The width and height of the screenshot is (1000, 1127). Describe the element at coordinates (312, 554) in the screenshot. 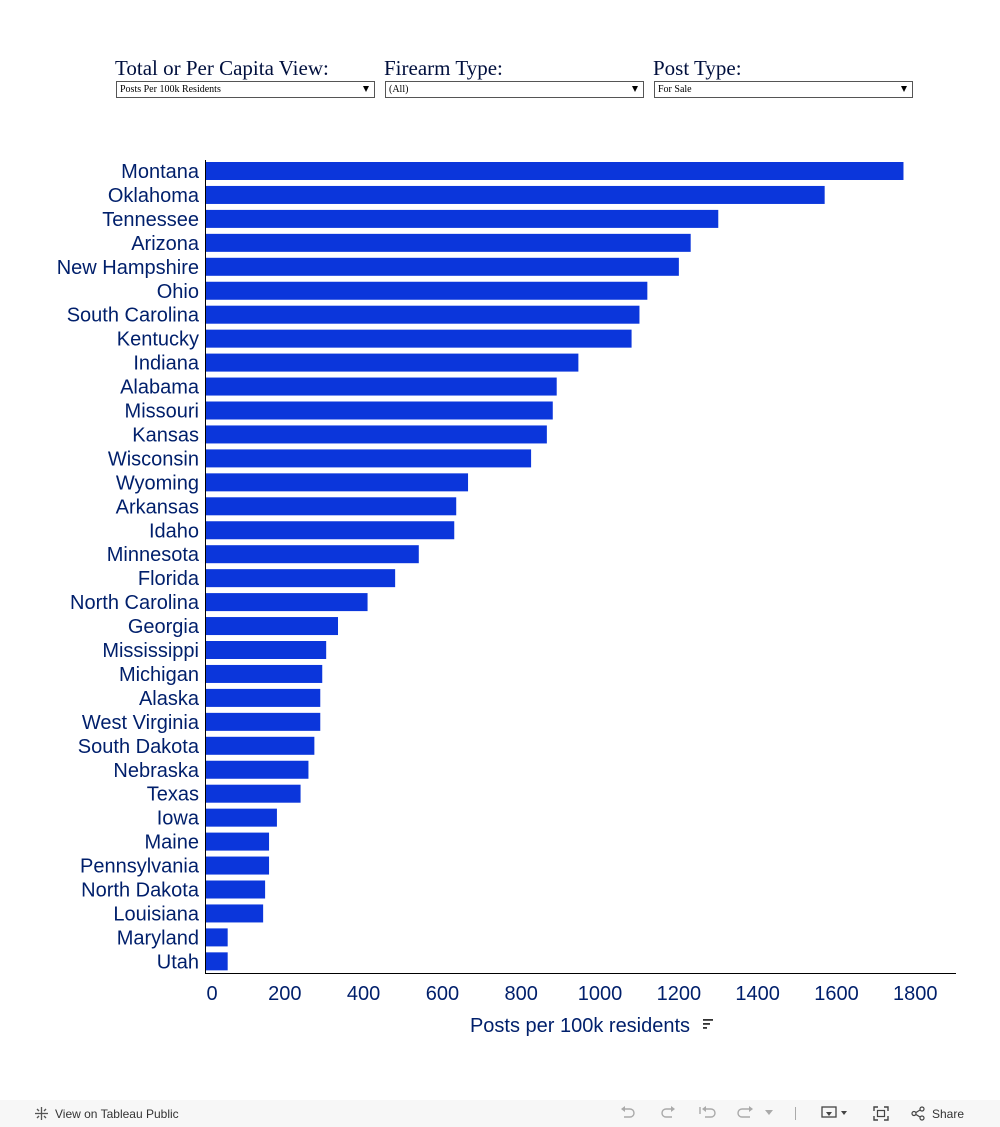

I see `bar-minnesota` at that location.